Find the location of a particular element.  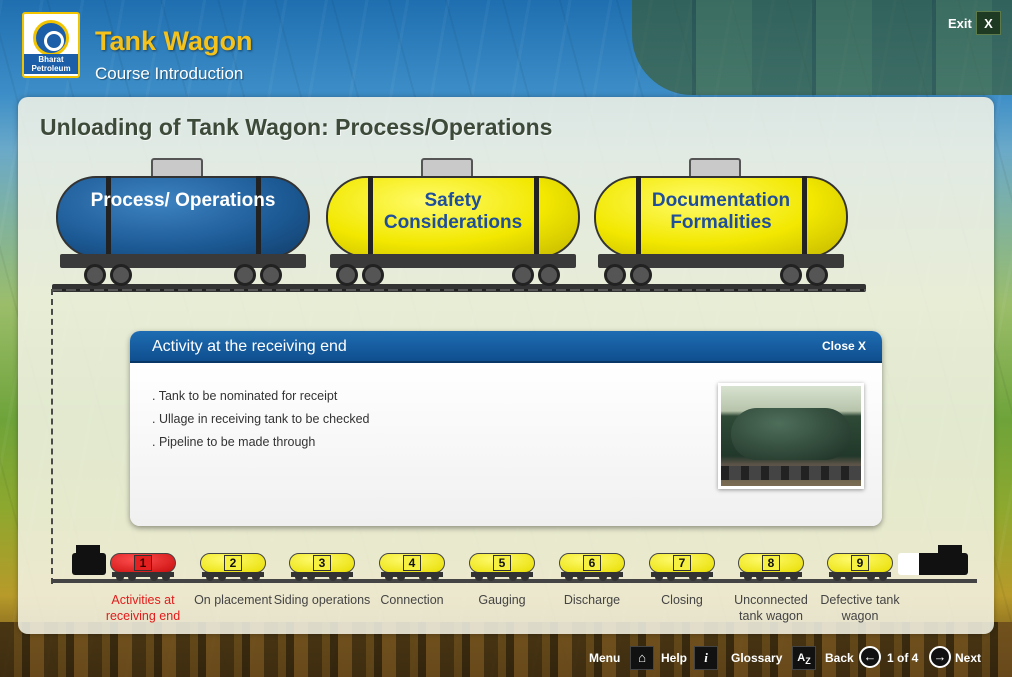

step-wagon-7: 7 is located at coordinates (682, 565).